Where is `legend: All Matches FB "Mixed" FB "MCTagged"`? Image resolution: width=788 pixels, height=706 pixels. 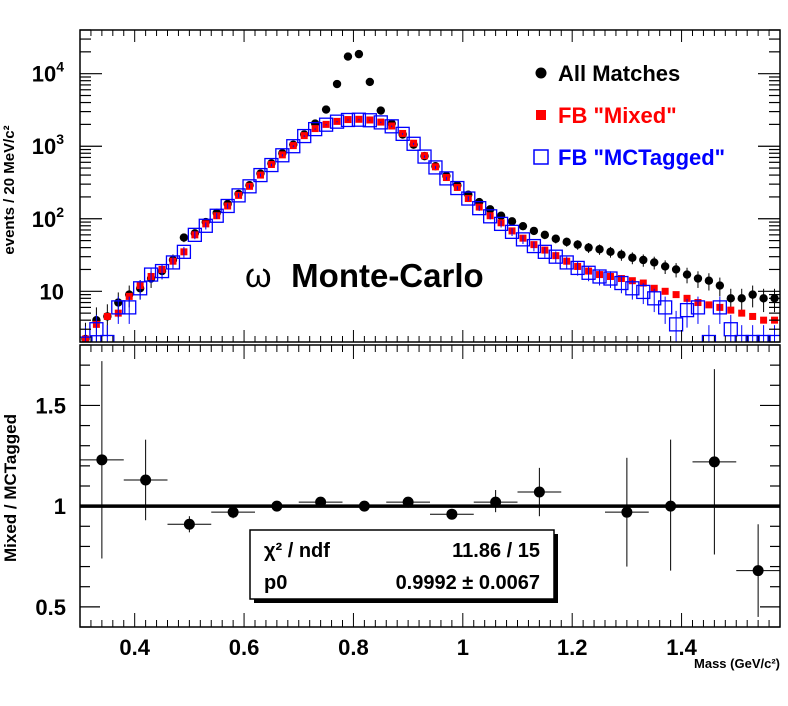 legend: All Matches FB "Mixed" FB "MCTagged" is located at coordinates (629, 115).